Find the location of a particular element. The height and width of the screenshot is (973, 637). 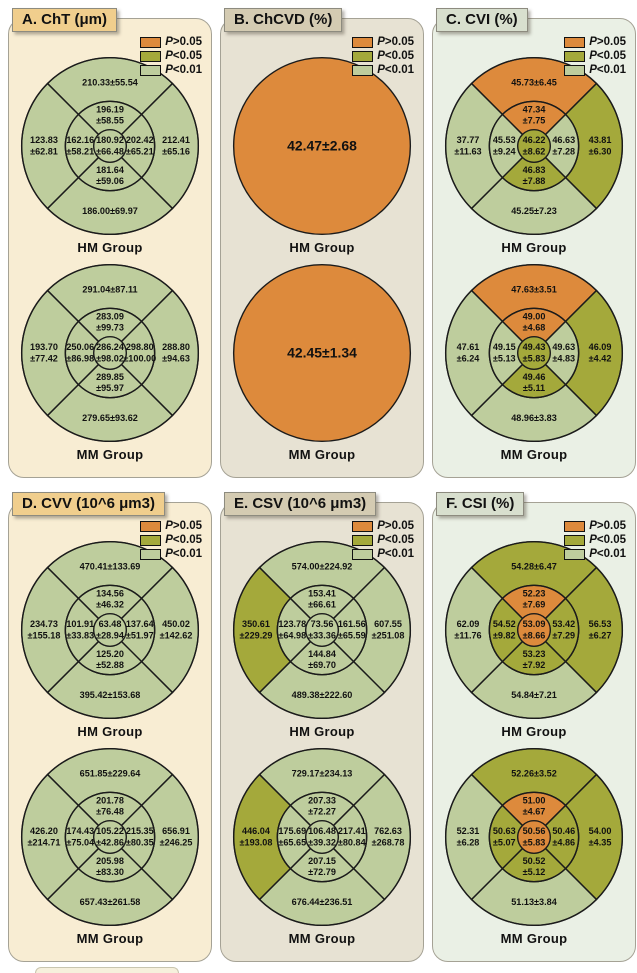

sector-value: 53.23 is located at coordinates (534, 654).